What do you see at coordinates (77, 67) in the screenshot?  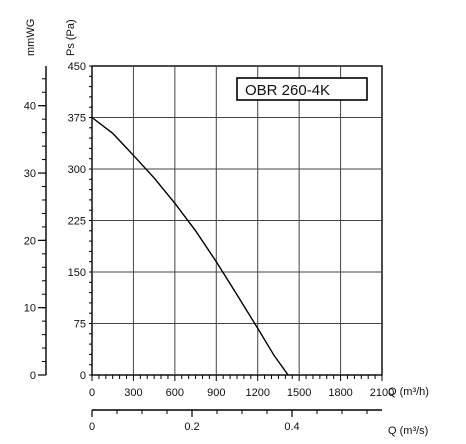 I see `y-tick-label: 450` at bounding box center [77, 67].